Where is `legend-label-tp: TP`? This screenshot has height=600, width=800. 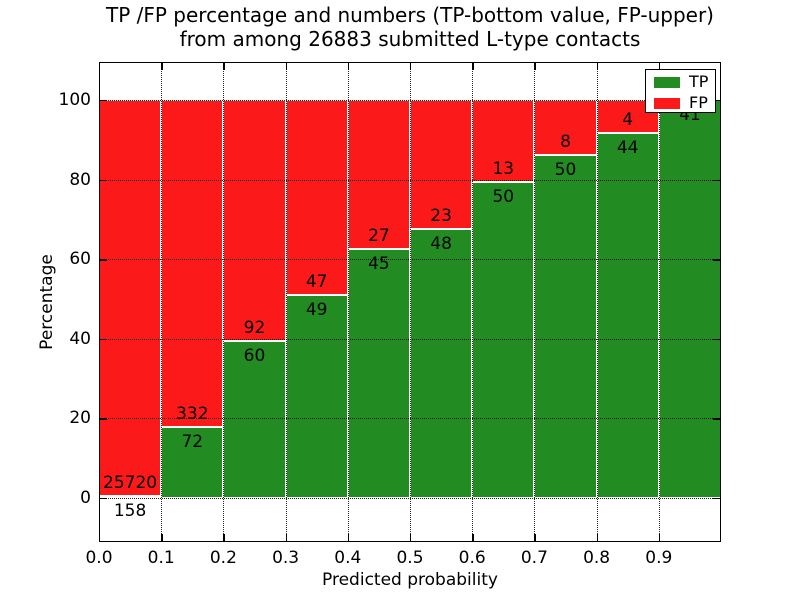
legend-label-tp: TP is located at coordinates (699, 81).